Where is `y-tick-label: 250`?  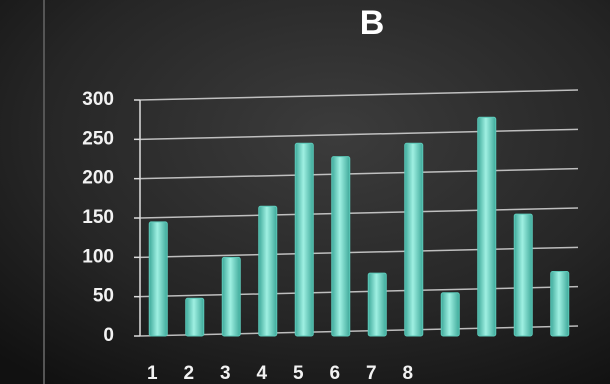 y-tick-label: 250 is located at coordinates (98, 138).